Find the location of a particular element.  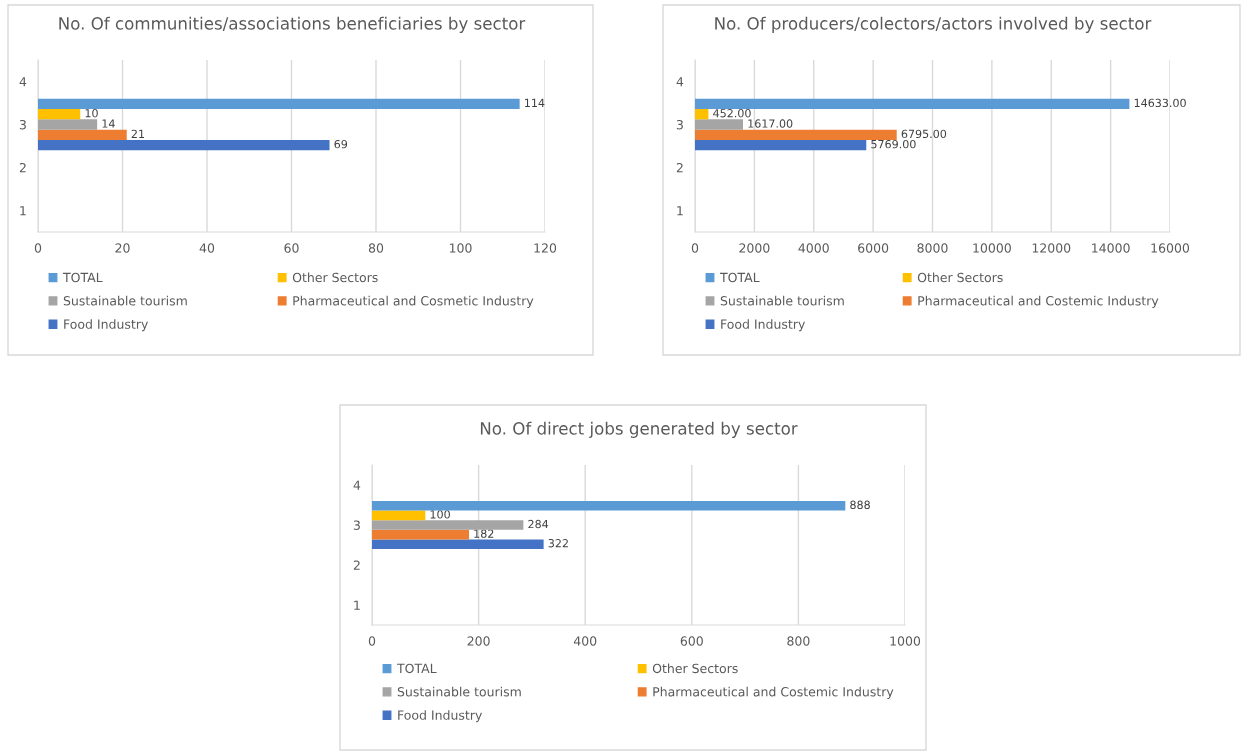

x-tick-label: 600 is located at coordinates (691, 641).